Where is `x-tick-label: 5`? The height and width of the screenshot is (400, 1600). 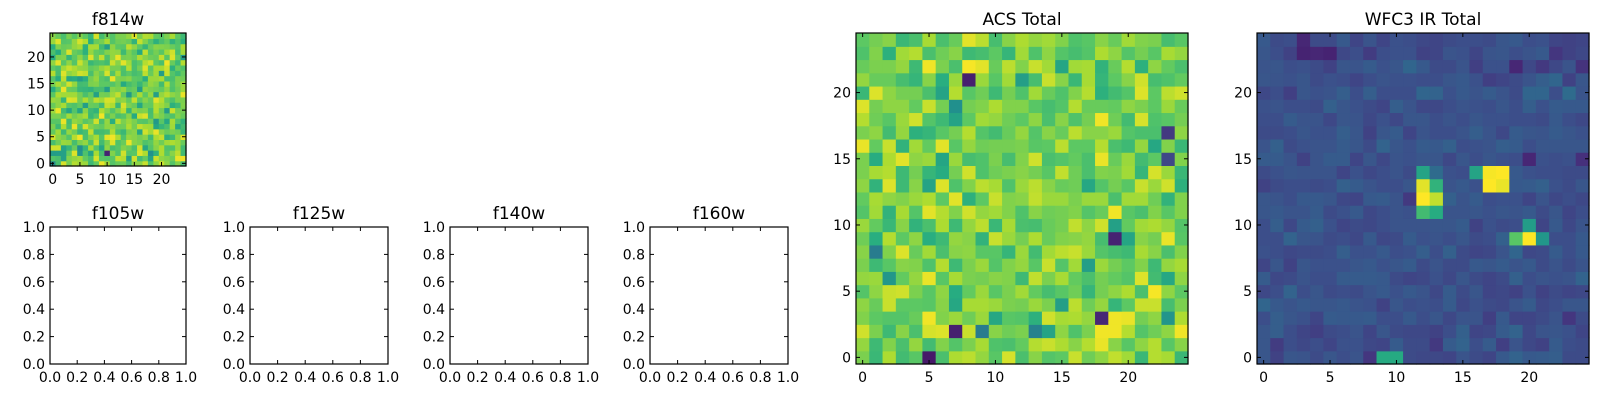
x-tick-label: 5 is located at coordinates (79, 180).